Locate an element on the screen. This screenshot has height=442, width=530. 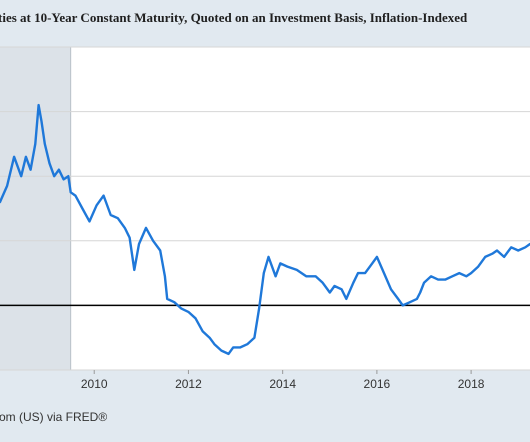
x-tick-label: 2012 is located at coordinates (188, 384).